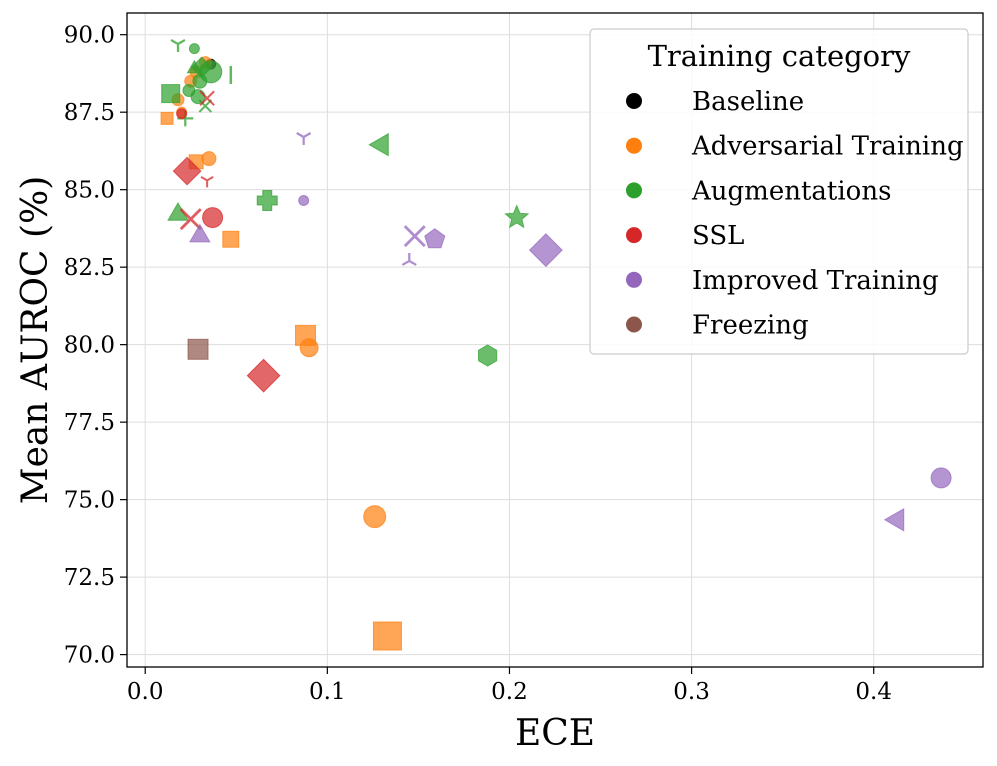 This screenshot has height=766, width=997. Describe the element at coordinates (89, 578) in the screenshot. I see `y-tick-label: 72.5` at that location.